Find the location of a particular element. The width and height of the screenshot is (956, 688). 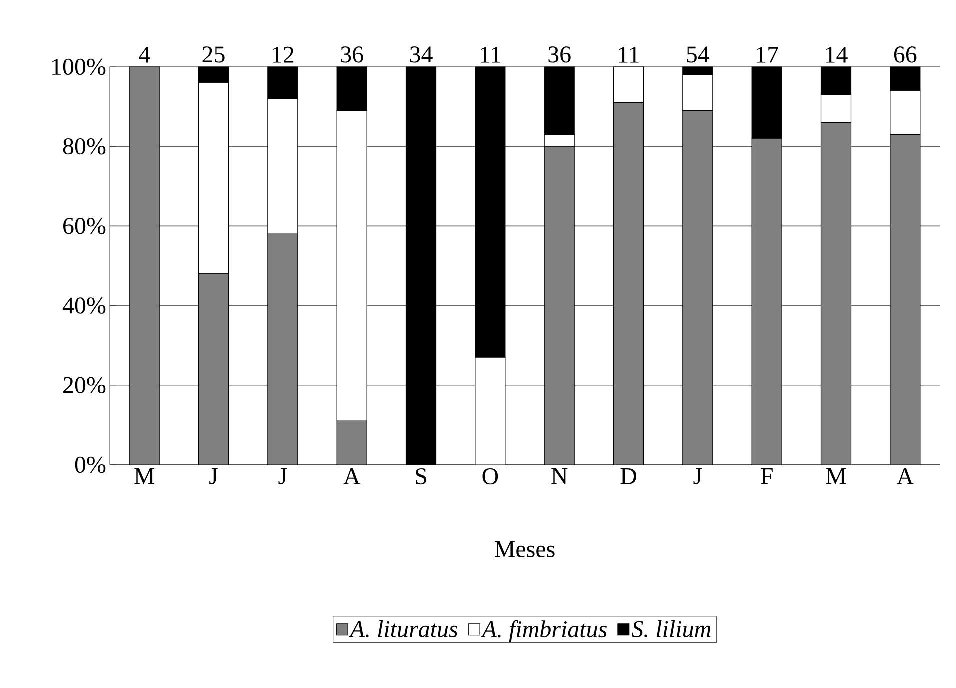

text: 66 is located at coordinates (905, 54).